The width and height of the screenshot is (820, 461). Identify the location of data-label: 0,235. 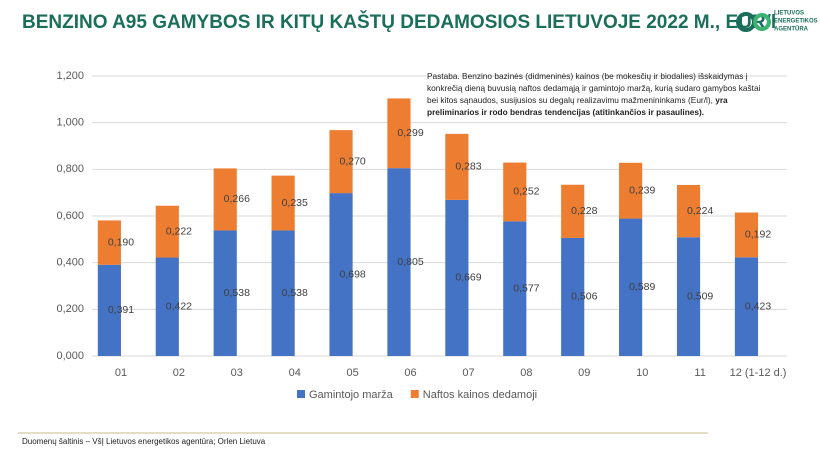
(295, 203).